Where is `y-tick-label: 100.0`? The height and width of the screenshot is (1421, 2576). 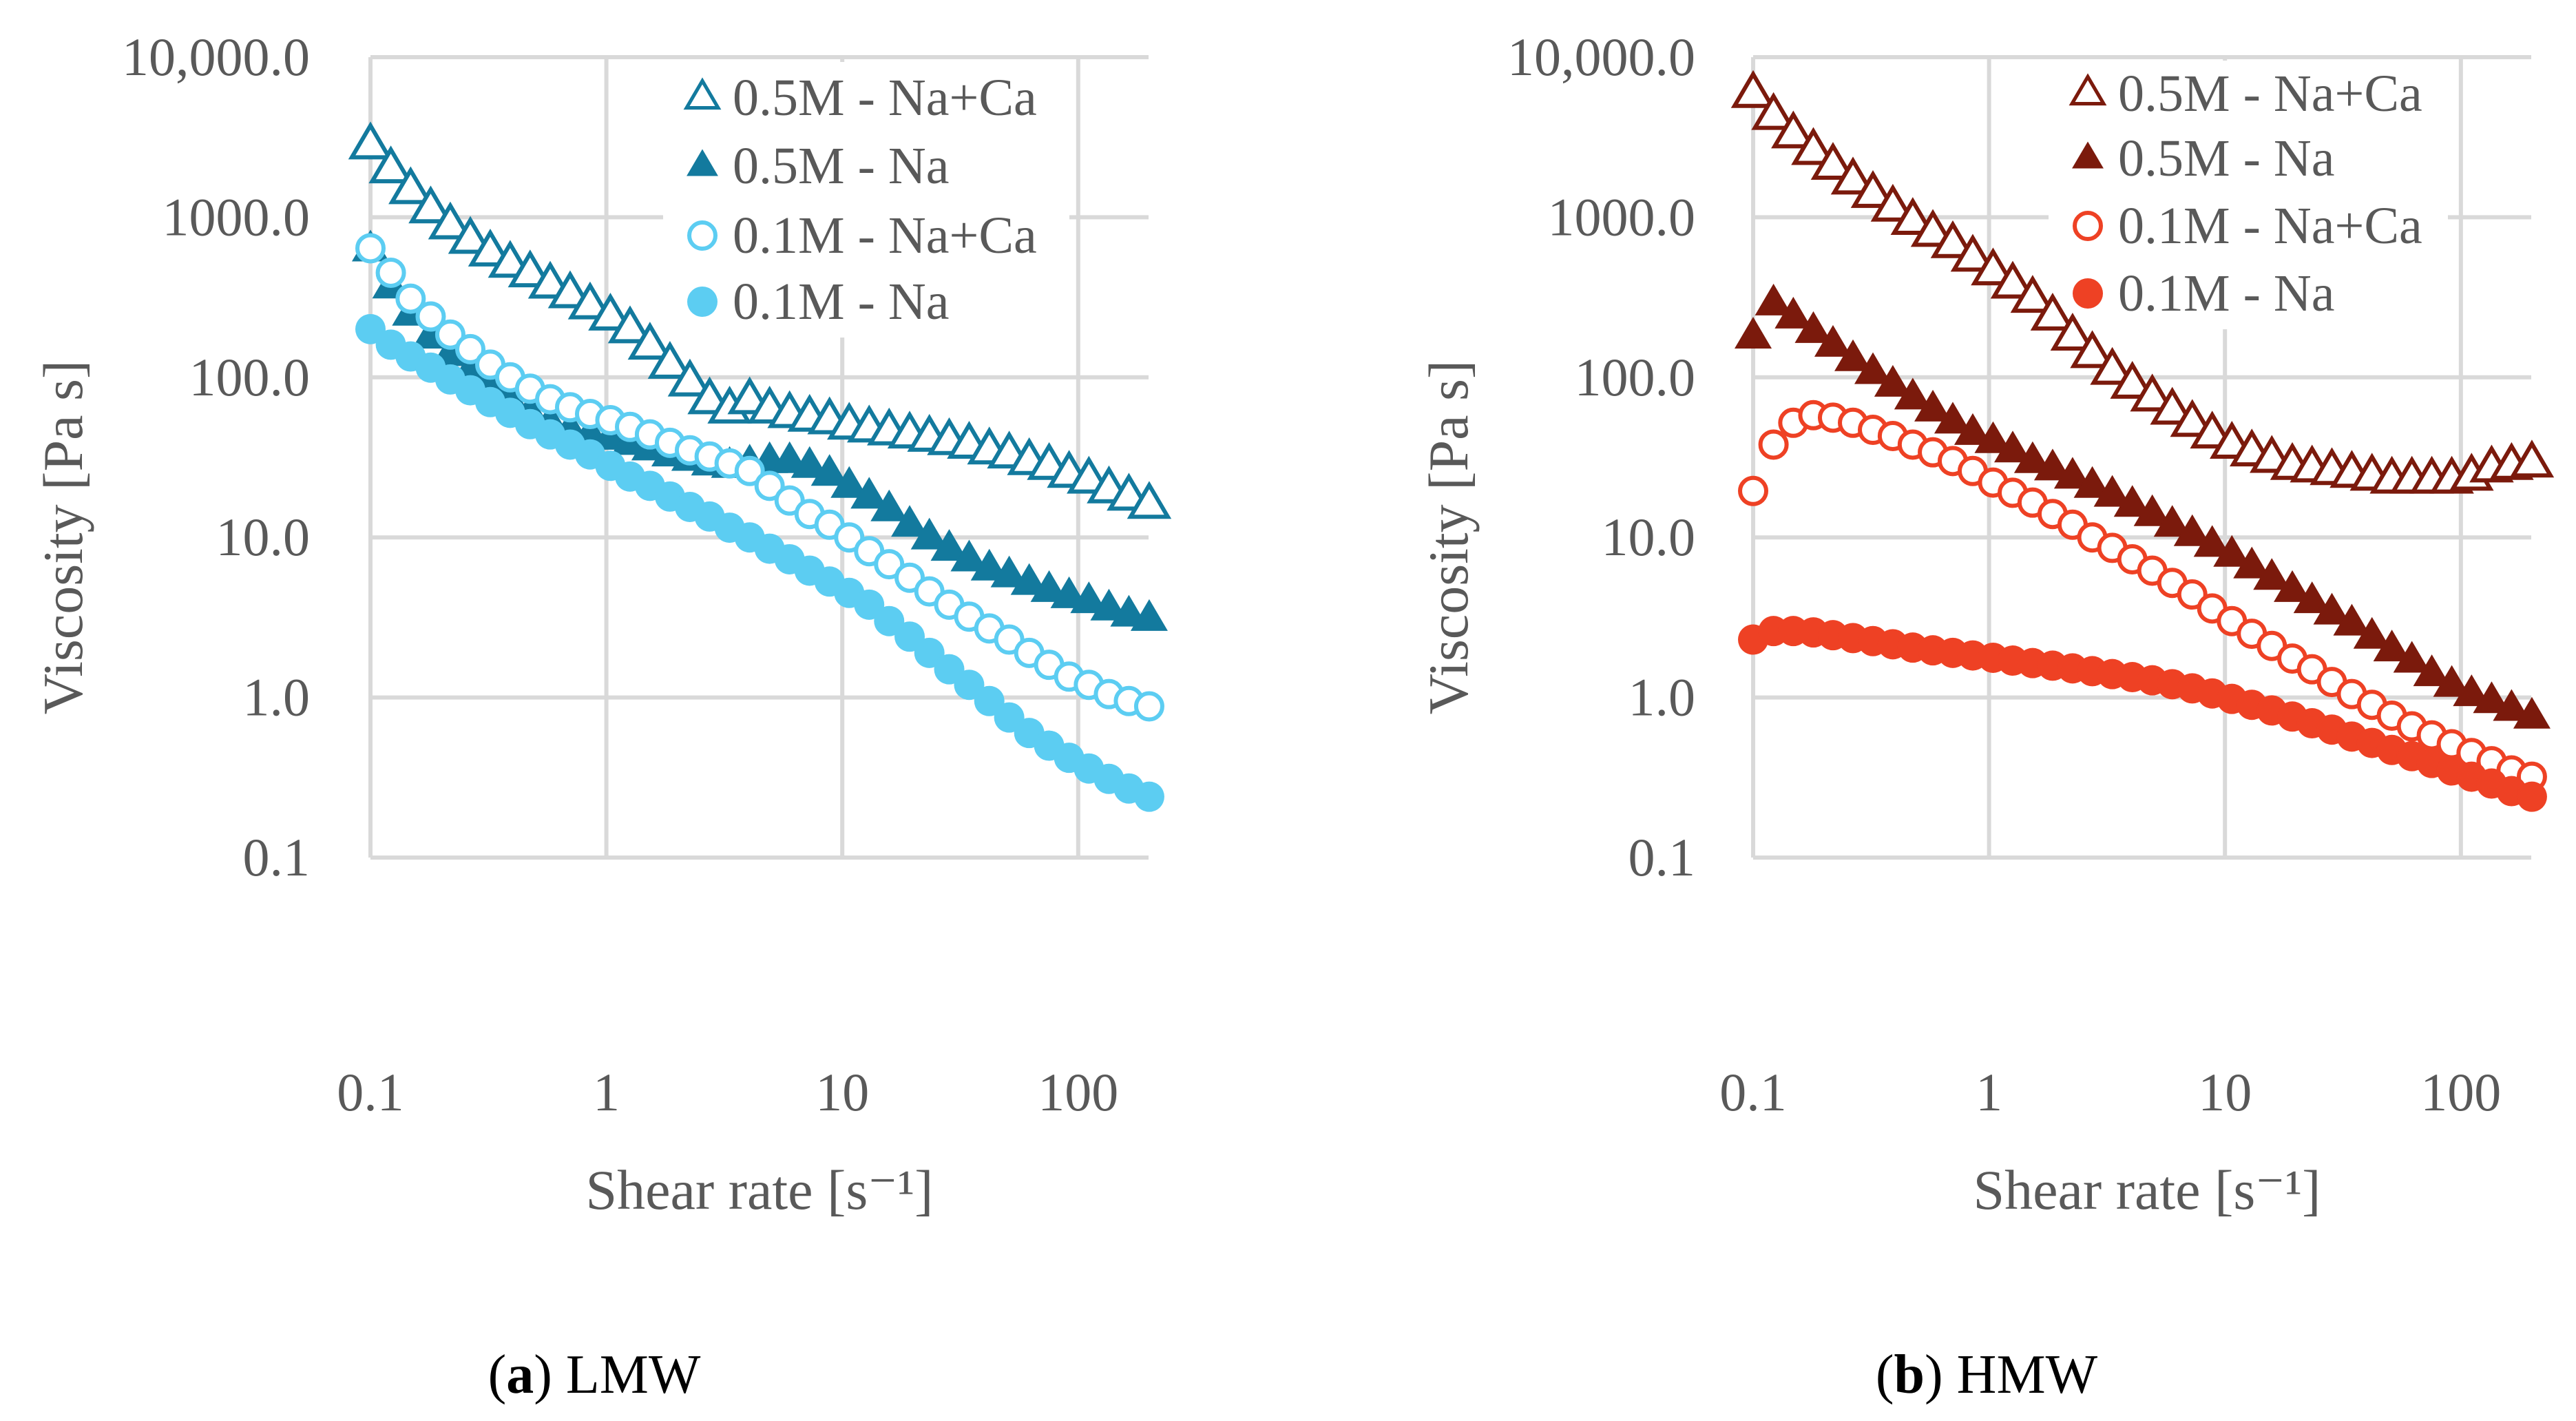
y-tick-label: 100.0 is located at coordinates (250, 377).